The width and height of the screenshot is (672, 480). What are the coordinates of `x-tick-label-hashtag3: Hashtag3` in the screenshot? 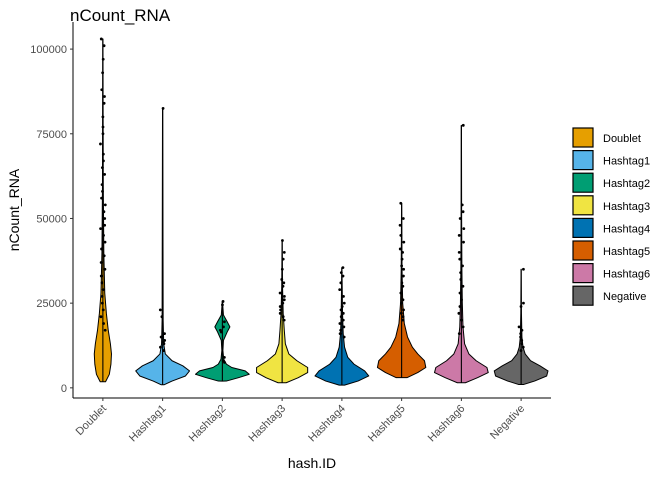 It's located at (267, 424).